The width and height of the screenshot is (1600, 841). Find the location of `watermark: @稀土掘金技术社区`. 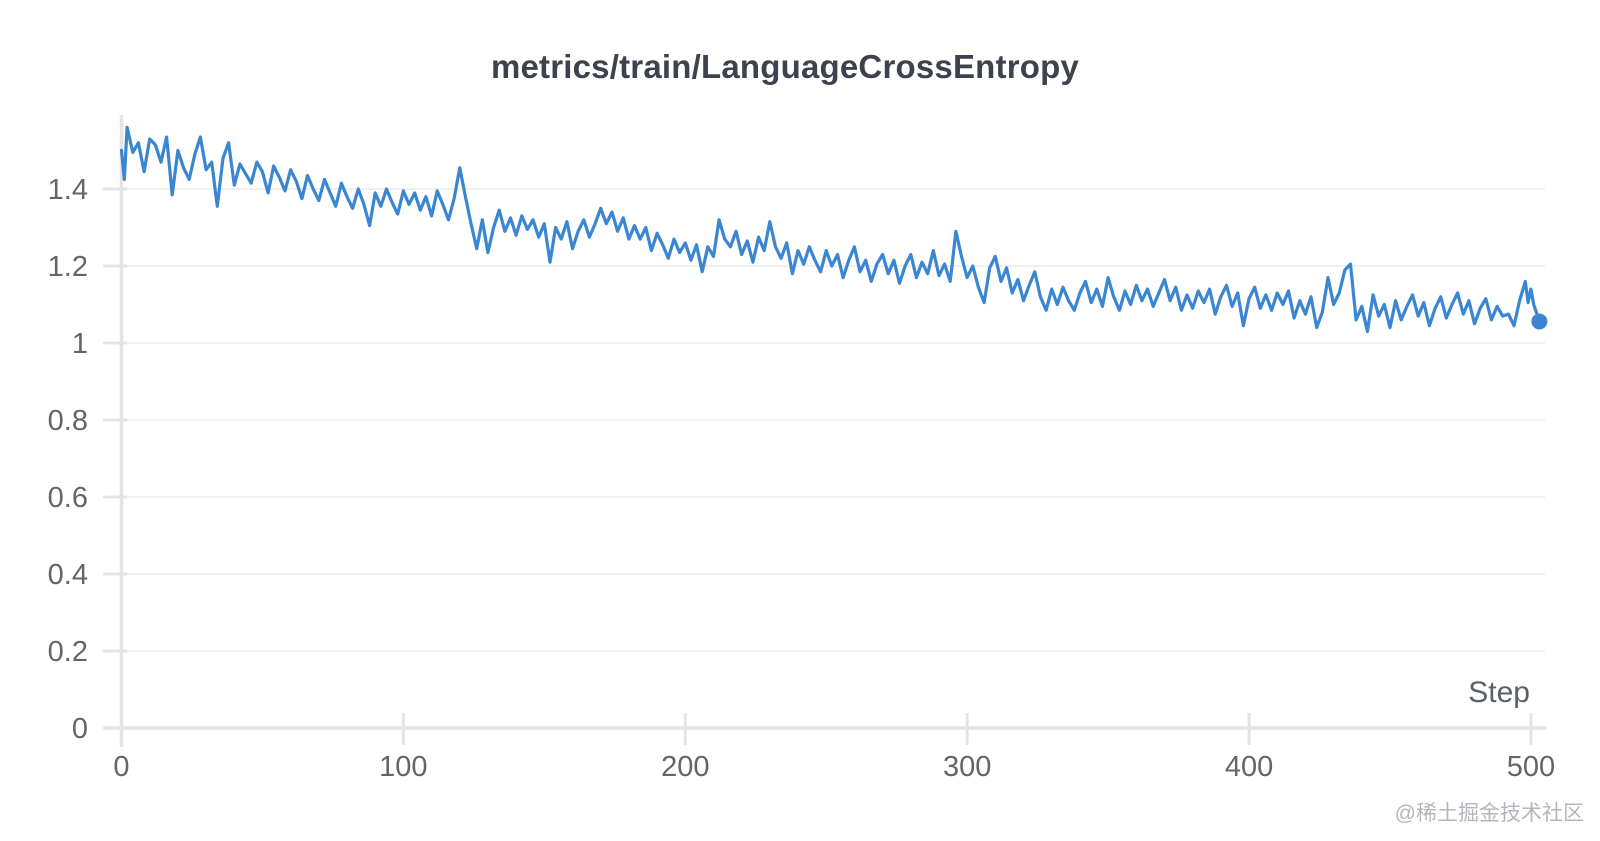

watermark: @稀土掘金技术社区 is located at coordinates (1489, 813).